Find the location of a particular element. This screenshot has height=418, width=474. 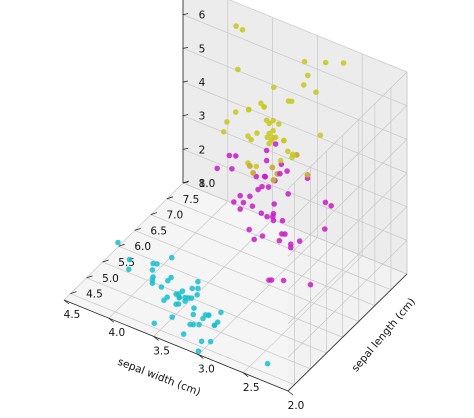

z-tick-label: 2 is located at coordinates (202, 150).